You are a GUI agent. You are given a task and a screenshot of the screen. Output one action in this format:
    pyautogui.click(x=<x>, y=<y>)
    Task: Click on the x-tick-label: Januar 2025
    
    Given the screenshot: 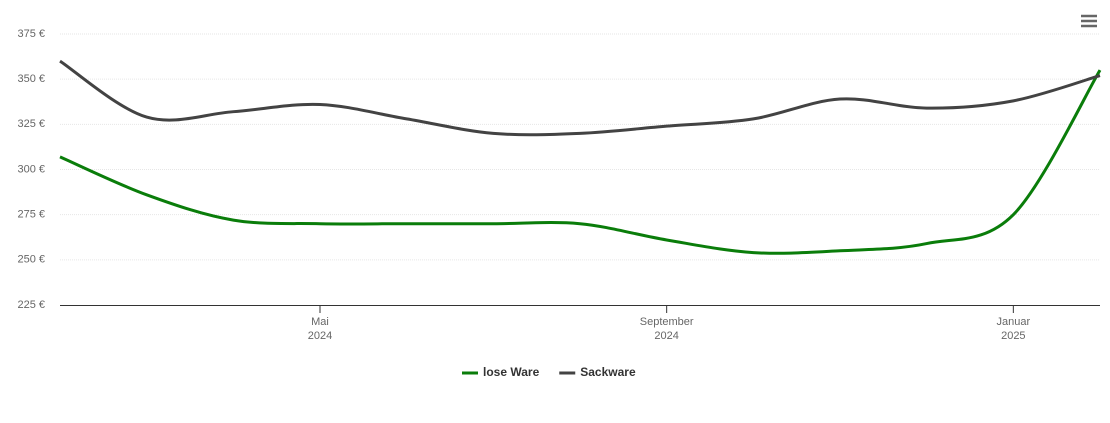 What is the action you would take?
    pyautogui.click(x=1014, y=329)
    